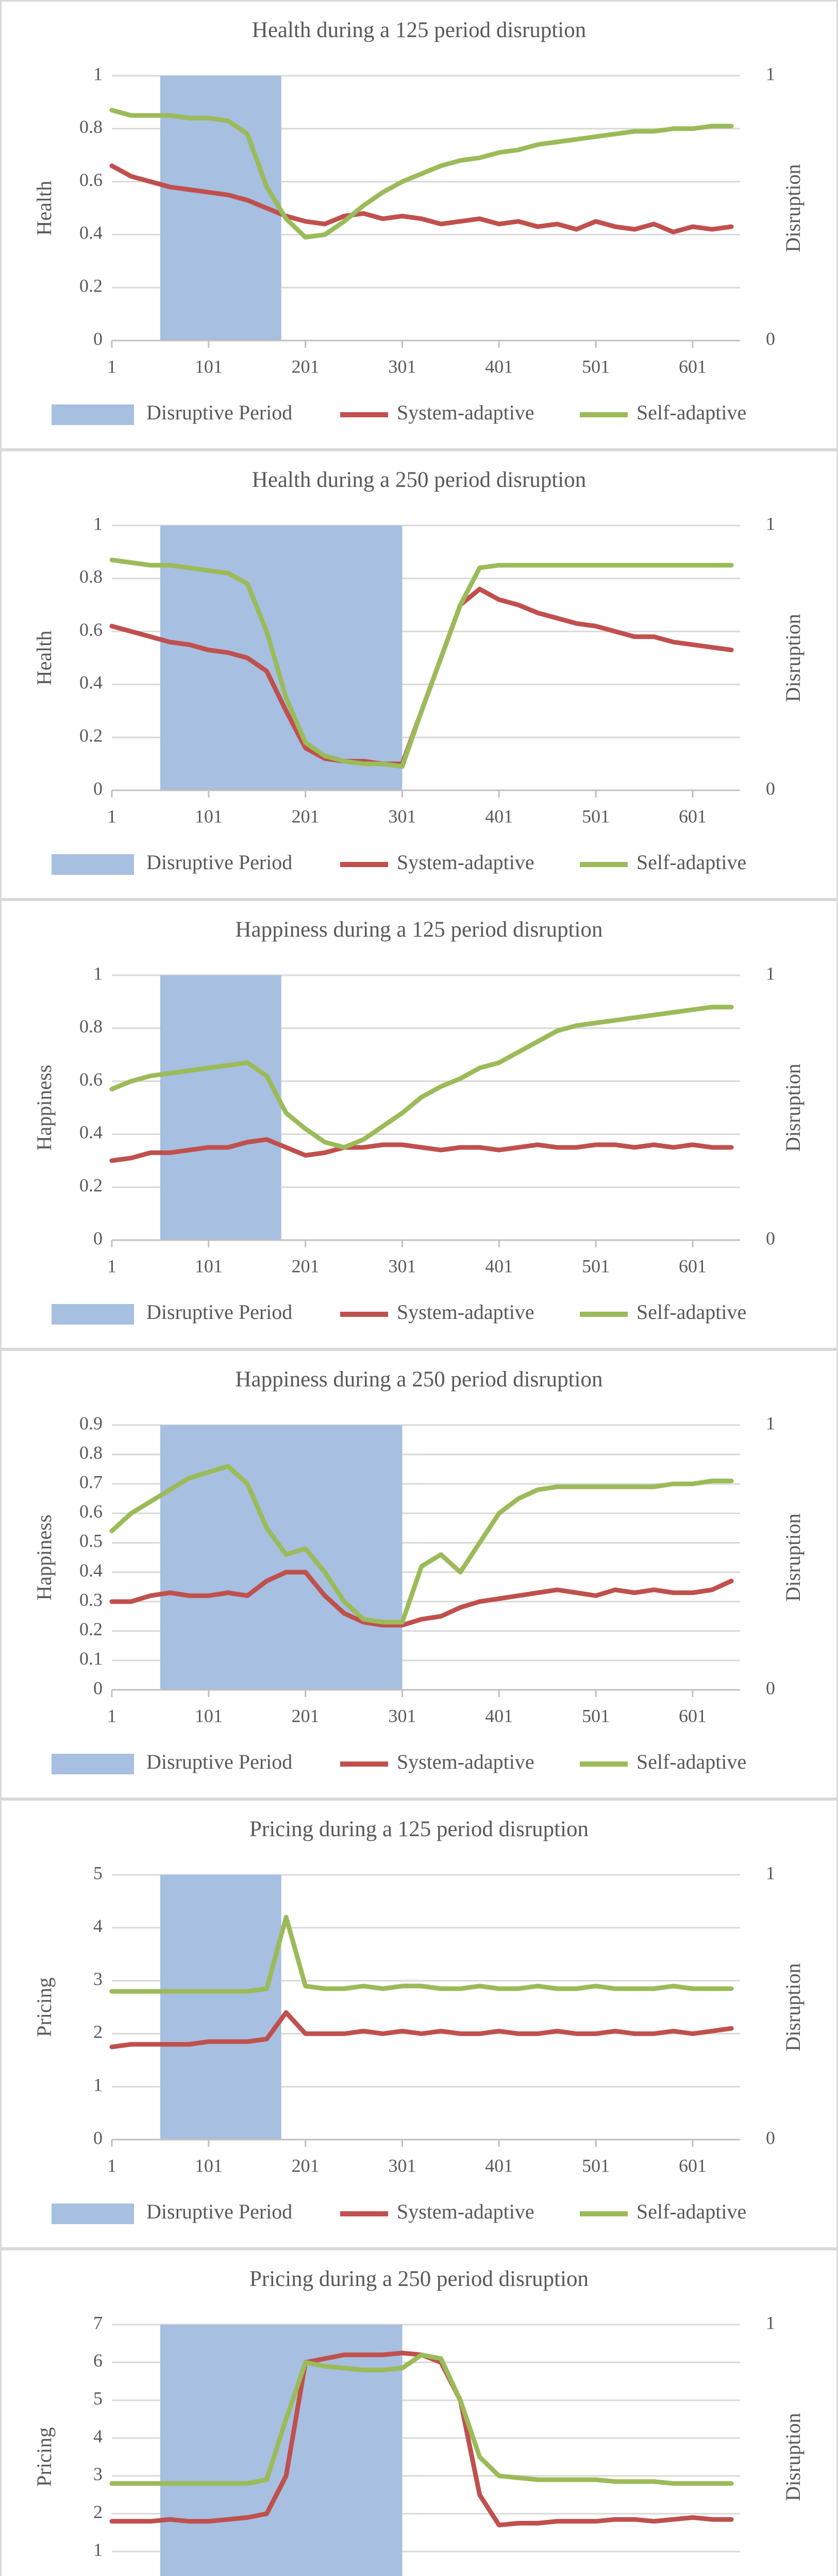 The height and width of the screenshot is (2576, 838). Describe the element at coordinates (220, 1107) in the screenshot. I see `disruption-band` at that location.